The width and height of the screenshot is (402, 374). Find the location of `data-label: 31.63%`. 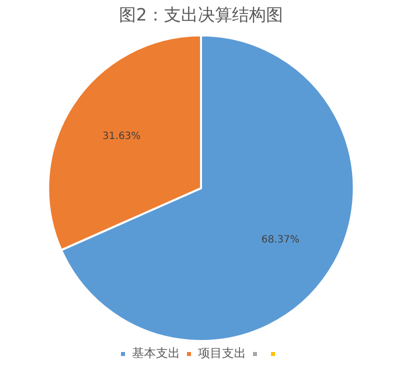

data-label: 31.63% is located at coordinates (121, 136).